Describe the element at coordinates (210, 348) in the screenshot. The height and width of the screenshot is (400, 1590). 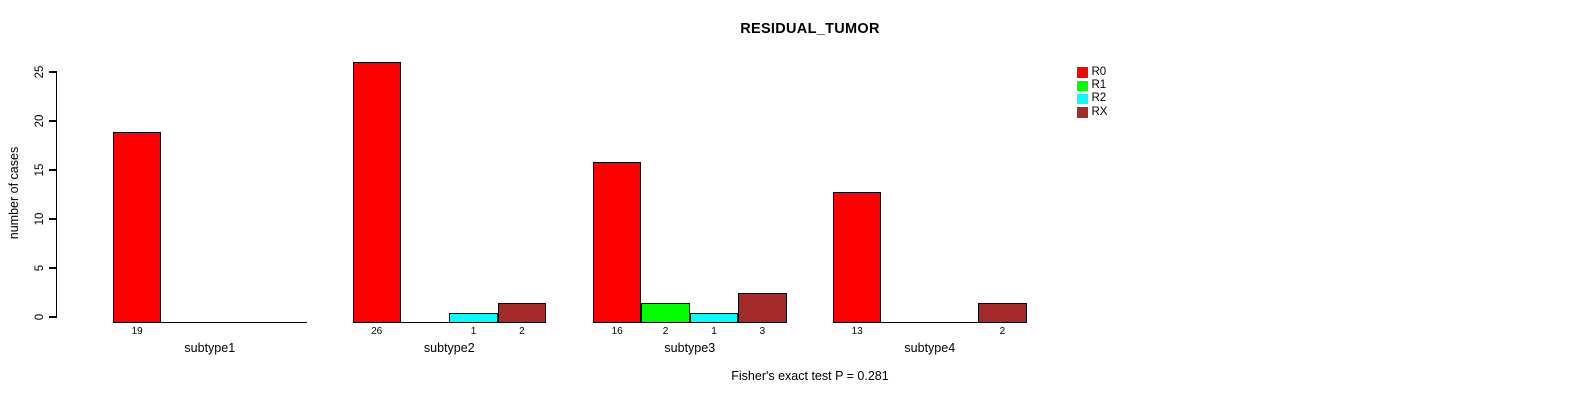
I see `category-label-subtype1: subtype1` at that location.